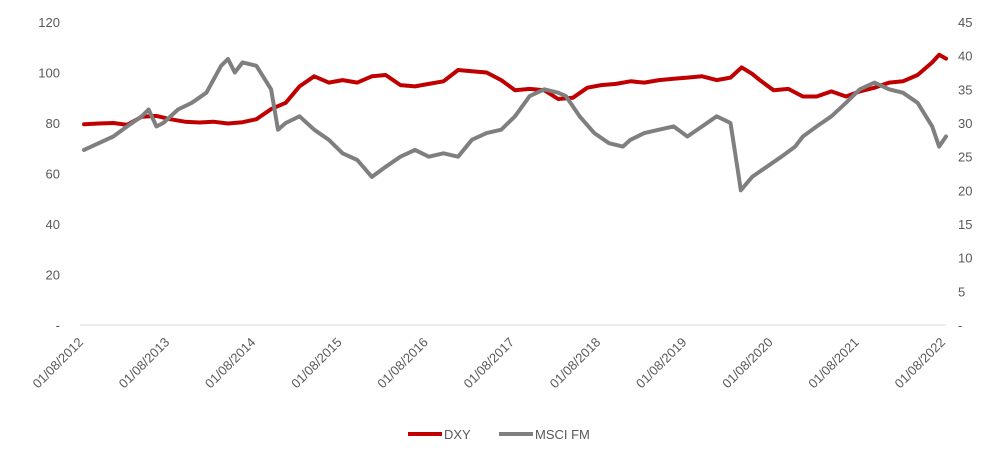  I want to click on right-tick-label: 45, so click(965, 22).